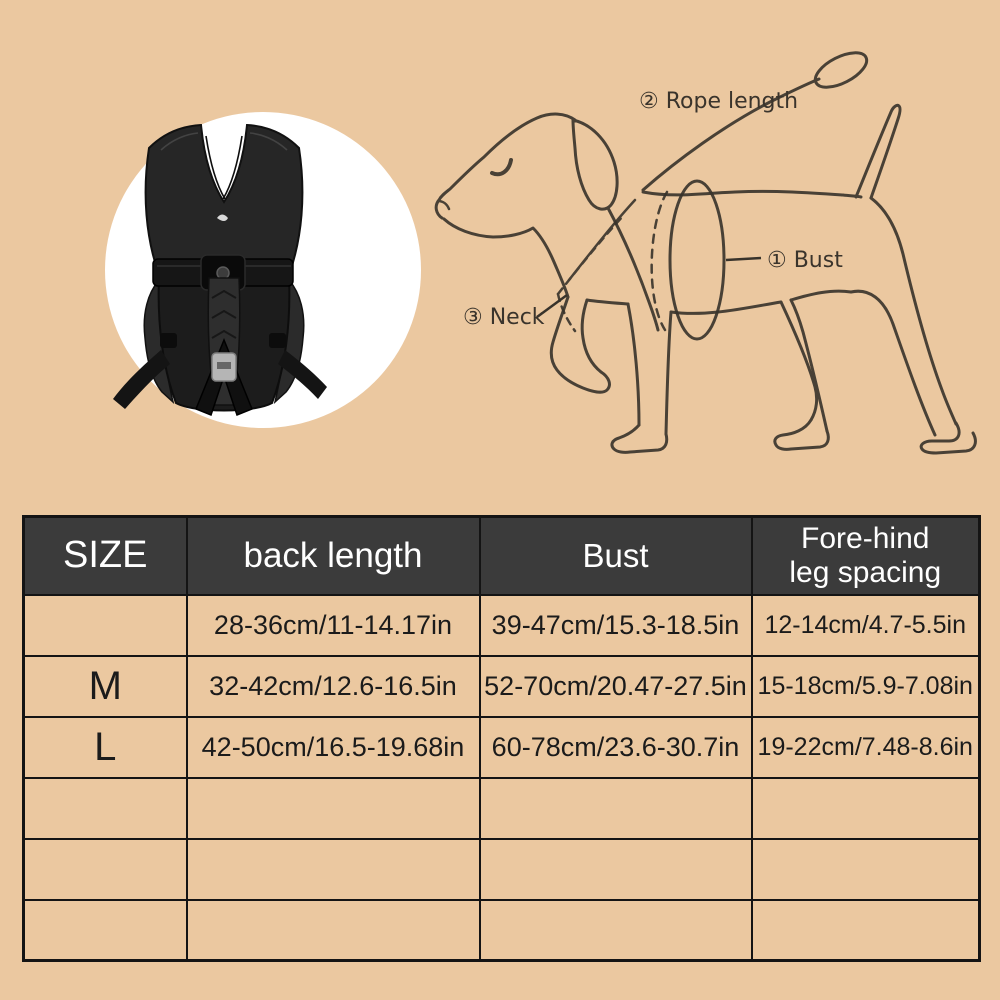 The height and width of the screenshot is (1000, 1000). What do you see at coordinates (333, 686) in the screenshot?
I see `cell-back-length: 32-42cm/12.6-16.5in` at bounding box center [333, 686].